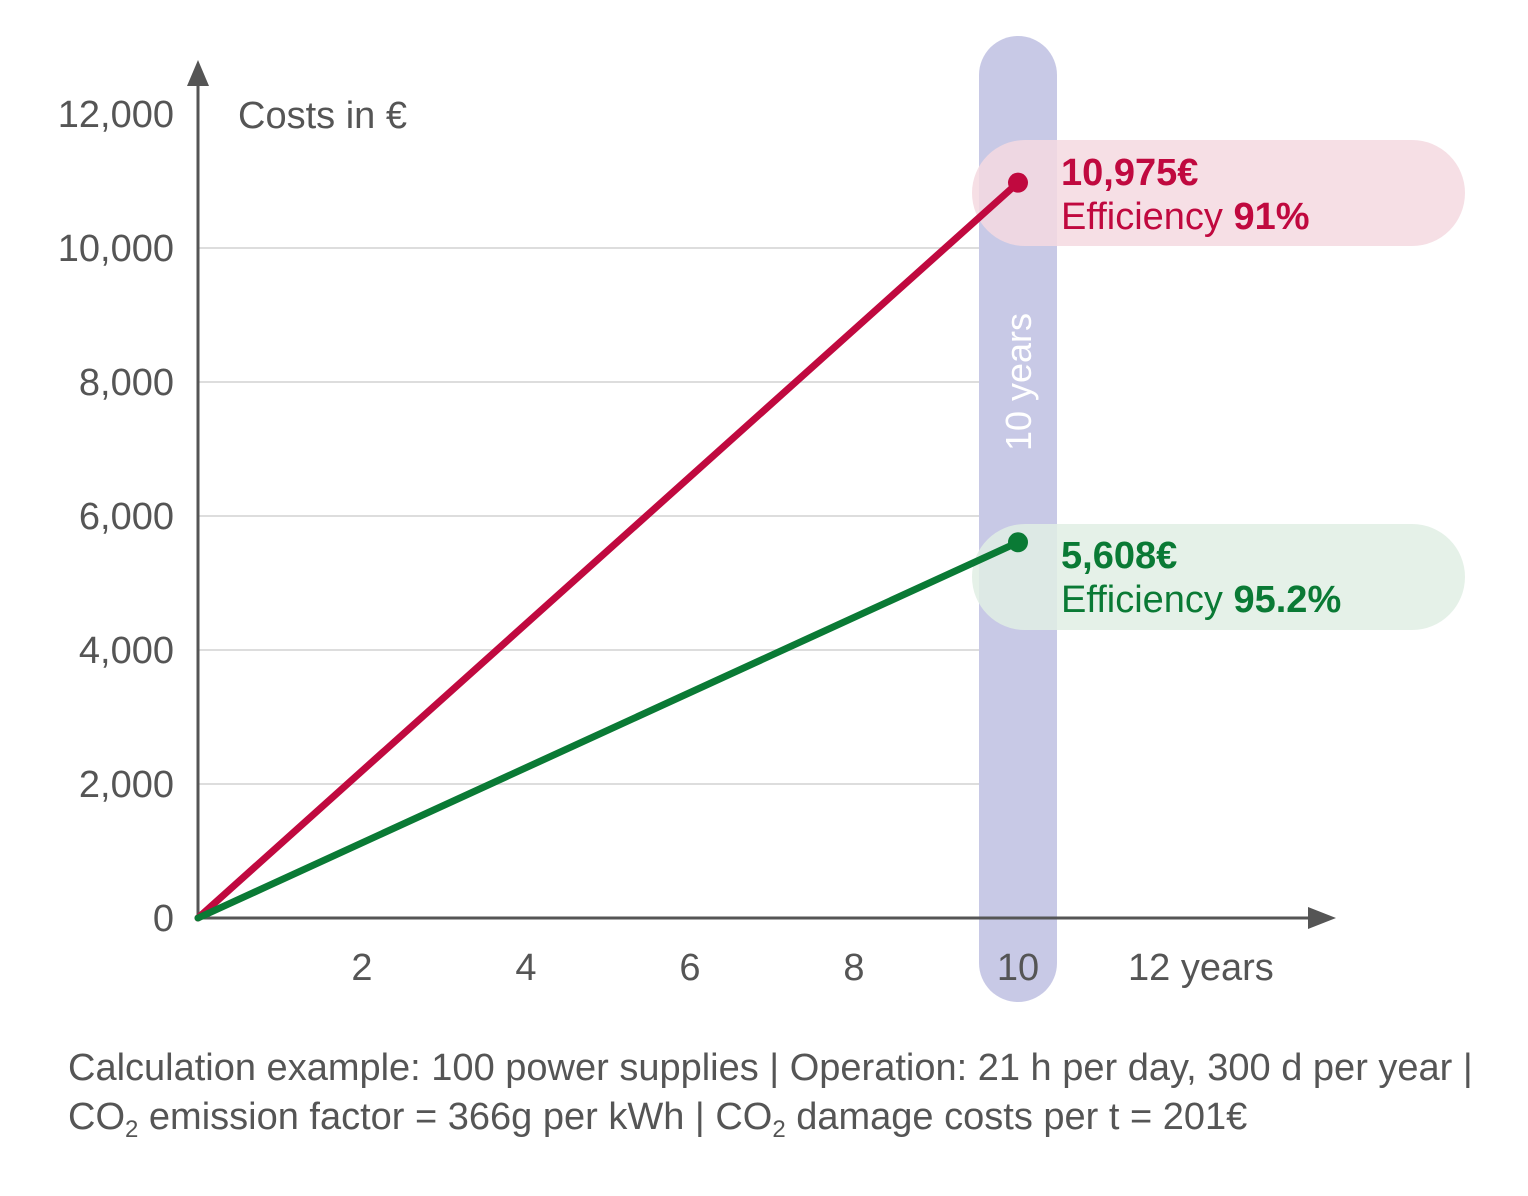 The height and width of the screenshot is (1196, 1528). What do you see at coordinates (163, 919) in the screenshot?
I see `y-tick-label-0: 0` at bounding box center [163, 919].